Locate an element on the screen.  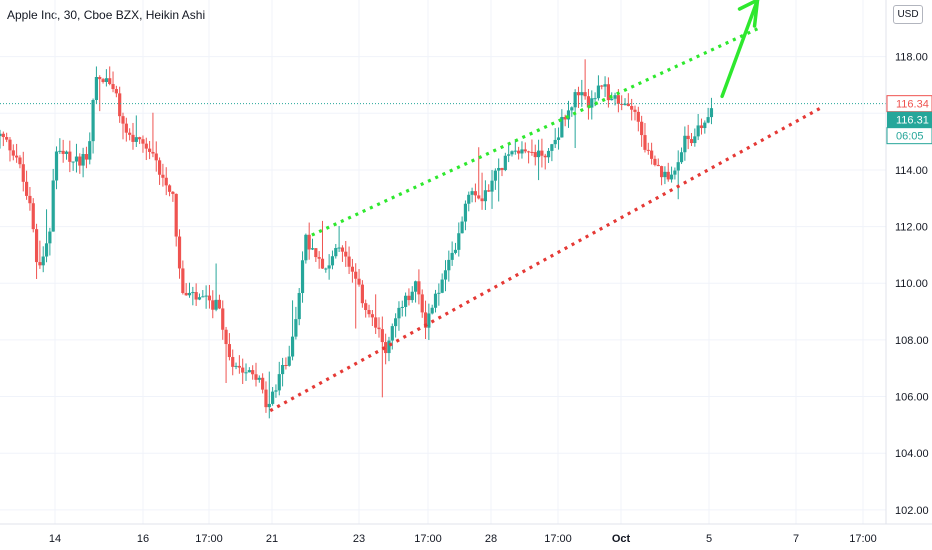
price-tags: 116.34 116.31 06:05 is located at coordinates (909, 120).